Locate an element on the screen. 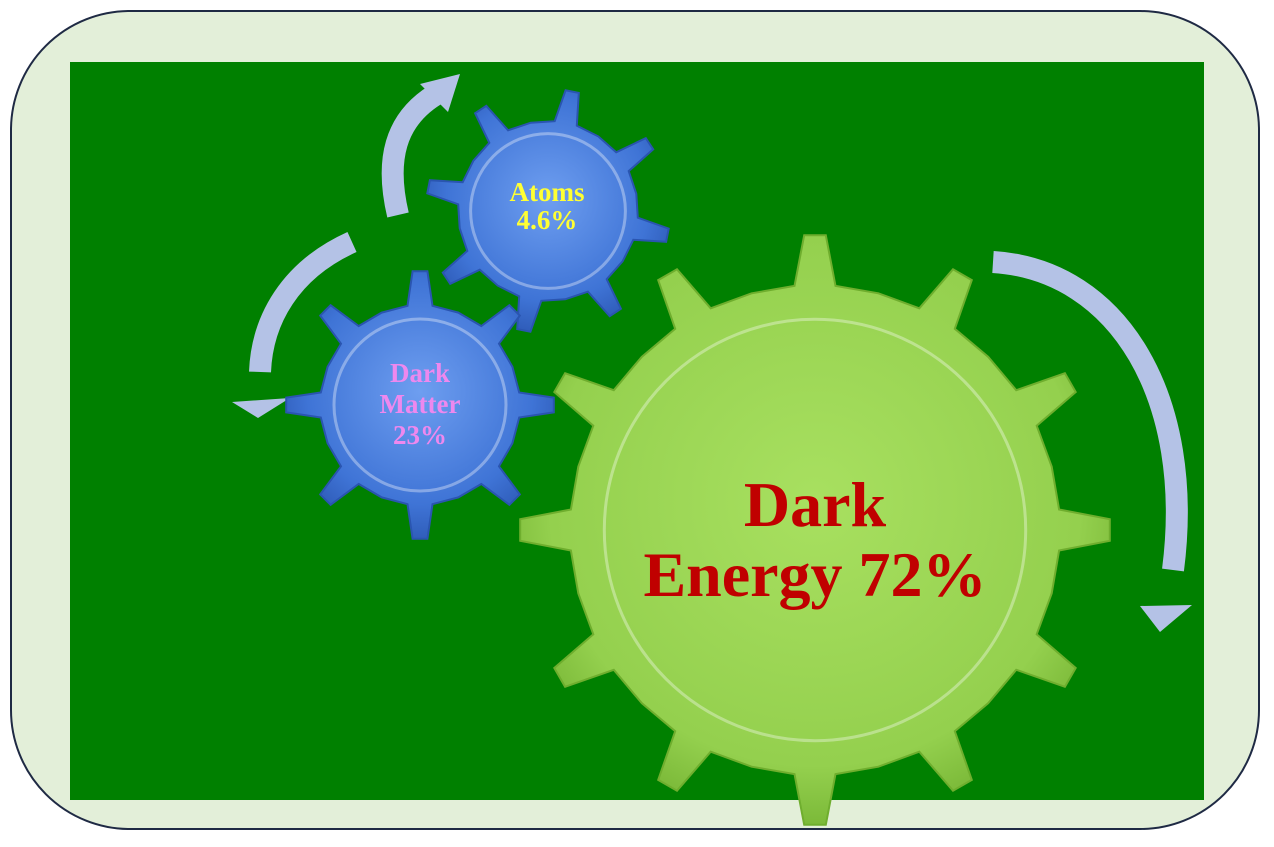  dark-matter-label: Dark Matter 23% is located at coordinates (420, 404).